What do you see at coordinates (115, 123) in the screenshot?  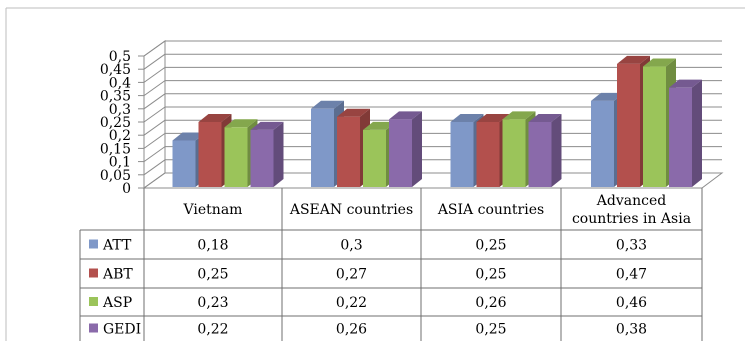 I see `y-tick-label: 0,25` at bounding box center [115, 123].